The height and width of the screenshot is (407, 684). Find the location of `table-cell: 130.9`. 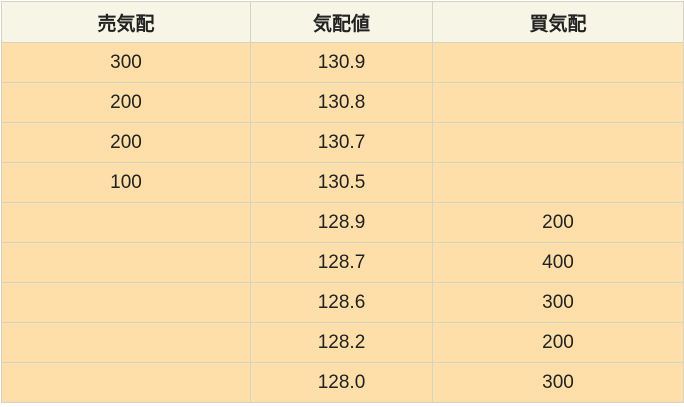

table-cell: 130.9 is located at coordinates (341, 62).